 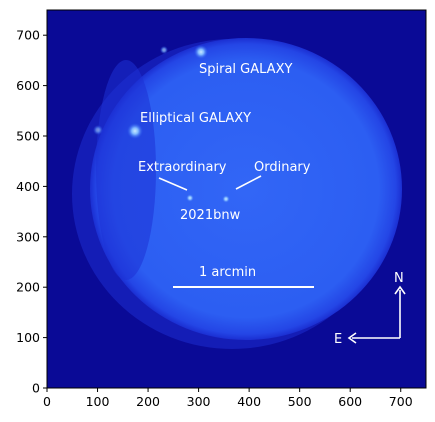 I want to click on north-arrow-head, so click(x=400, y=290).